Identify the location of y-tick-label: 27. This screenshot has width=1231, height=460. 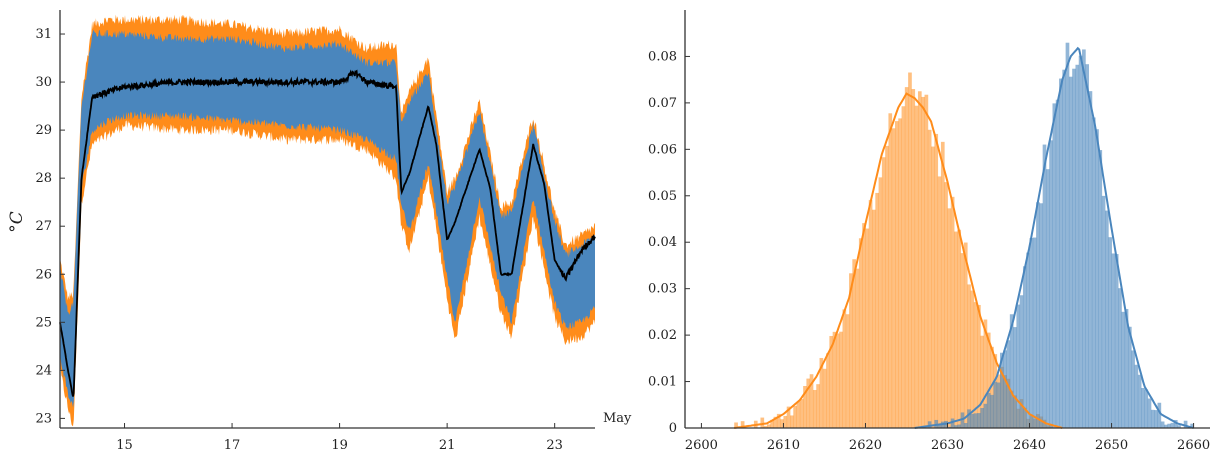
(43, 226).